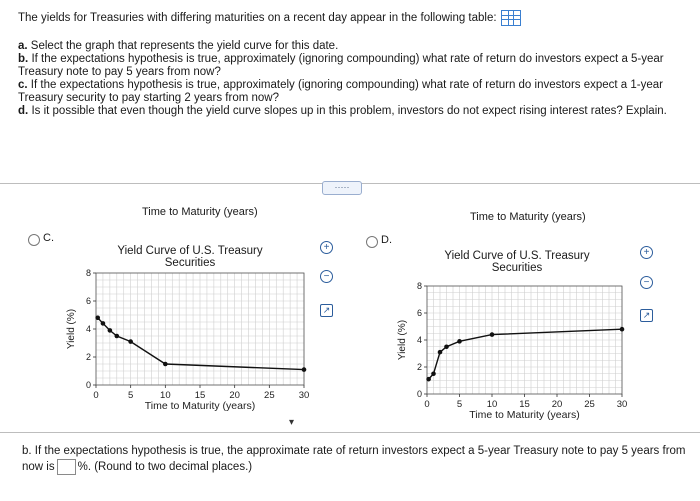 The image size is (700, 501). I want to click on option-c-x-tick-label: 15, so click(200, 395).